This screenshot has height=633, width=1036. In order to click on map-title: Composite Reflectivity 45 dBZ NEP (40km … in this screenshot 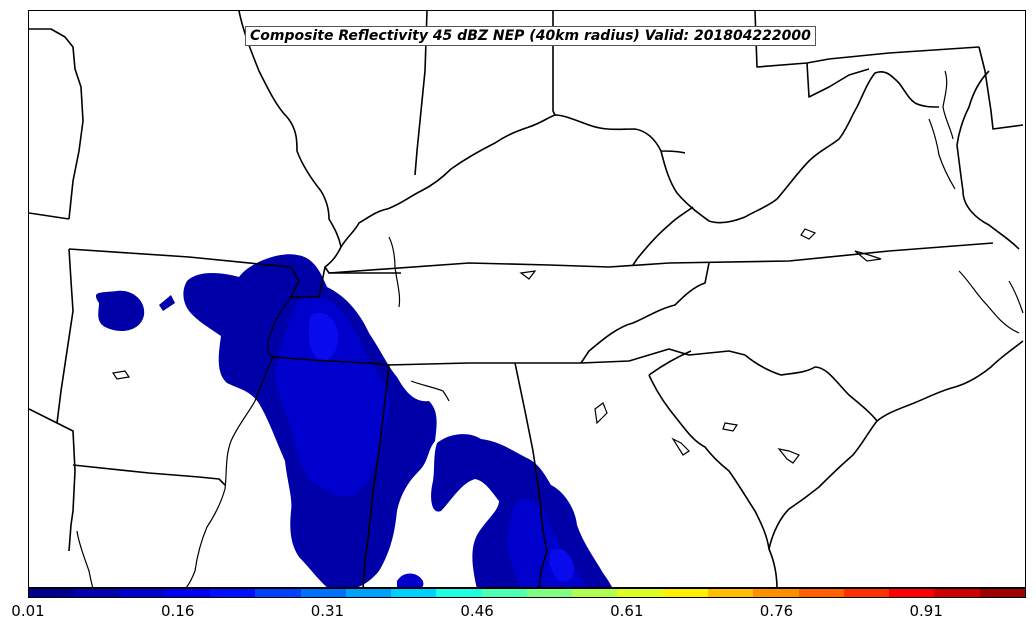, I will do `click(530, 36)`.